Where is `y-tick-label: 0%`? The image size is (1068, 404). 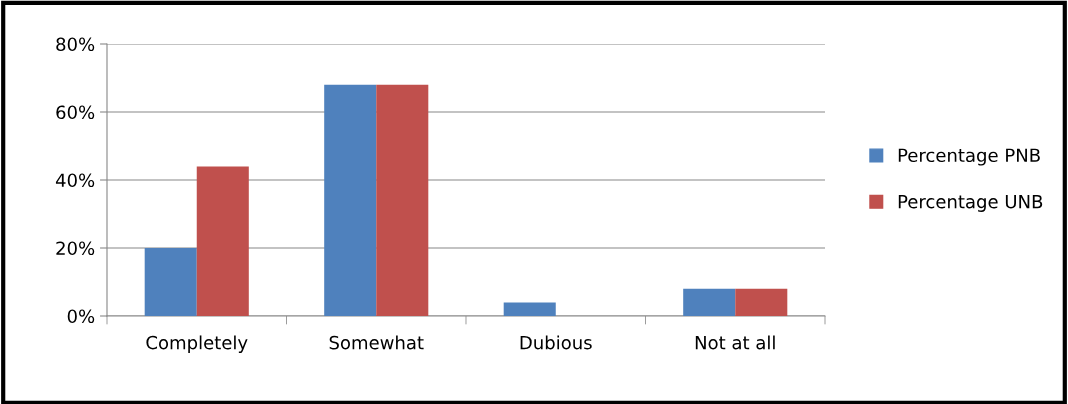
y-tick-label: 0% is located at coordinates (81, 316).